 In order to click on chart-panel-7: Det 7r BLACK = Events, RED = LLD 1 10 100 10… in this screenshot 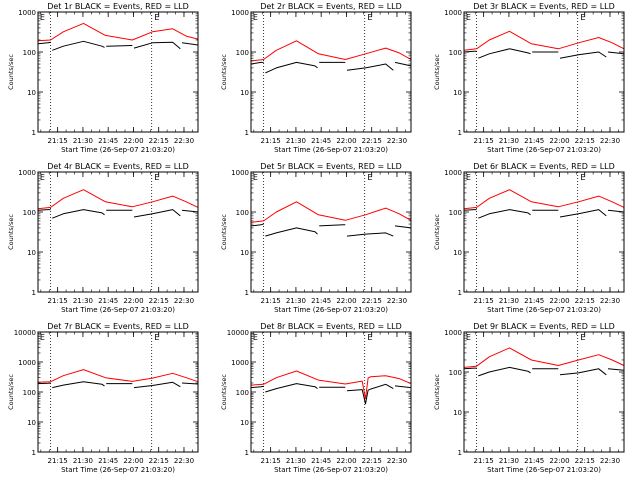, I will do `click(103, 398)`.